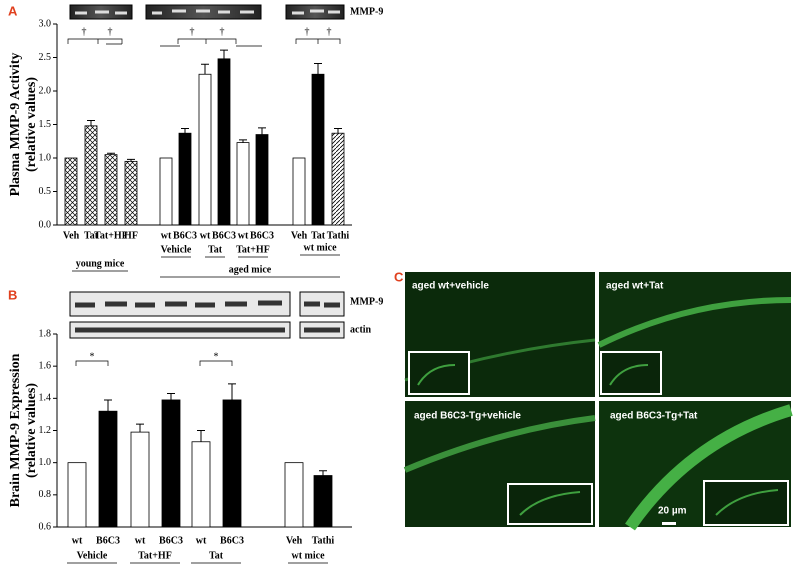 The width and height of the screenshot is (795, 564). What do you see at coordinates (111, 235) in the screenshot?
I see `x-tick-label: Tat+HF` at bounding box center [111, 235].